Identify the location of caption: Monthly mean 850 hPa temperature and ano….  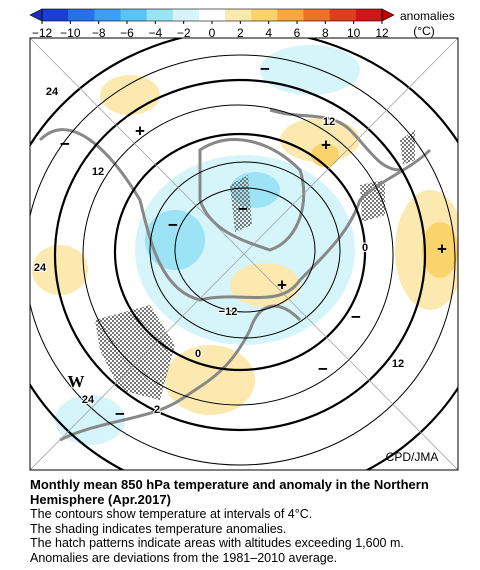
(250, 521).